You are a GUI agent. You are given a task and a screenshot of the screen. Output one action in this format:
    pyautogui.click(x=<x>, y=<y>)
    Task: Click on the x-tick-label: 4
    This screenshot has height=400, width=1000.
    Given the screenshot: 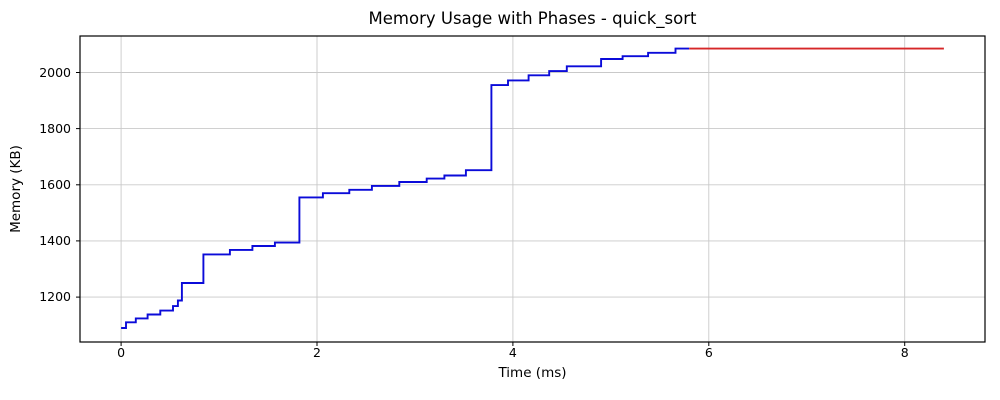 What is the action you would take?
    pyautogui.click(x=512, y=352)
    